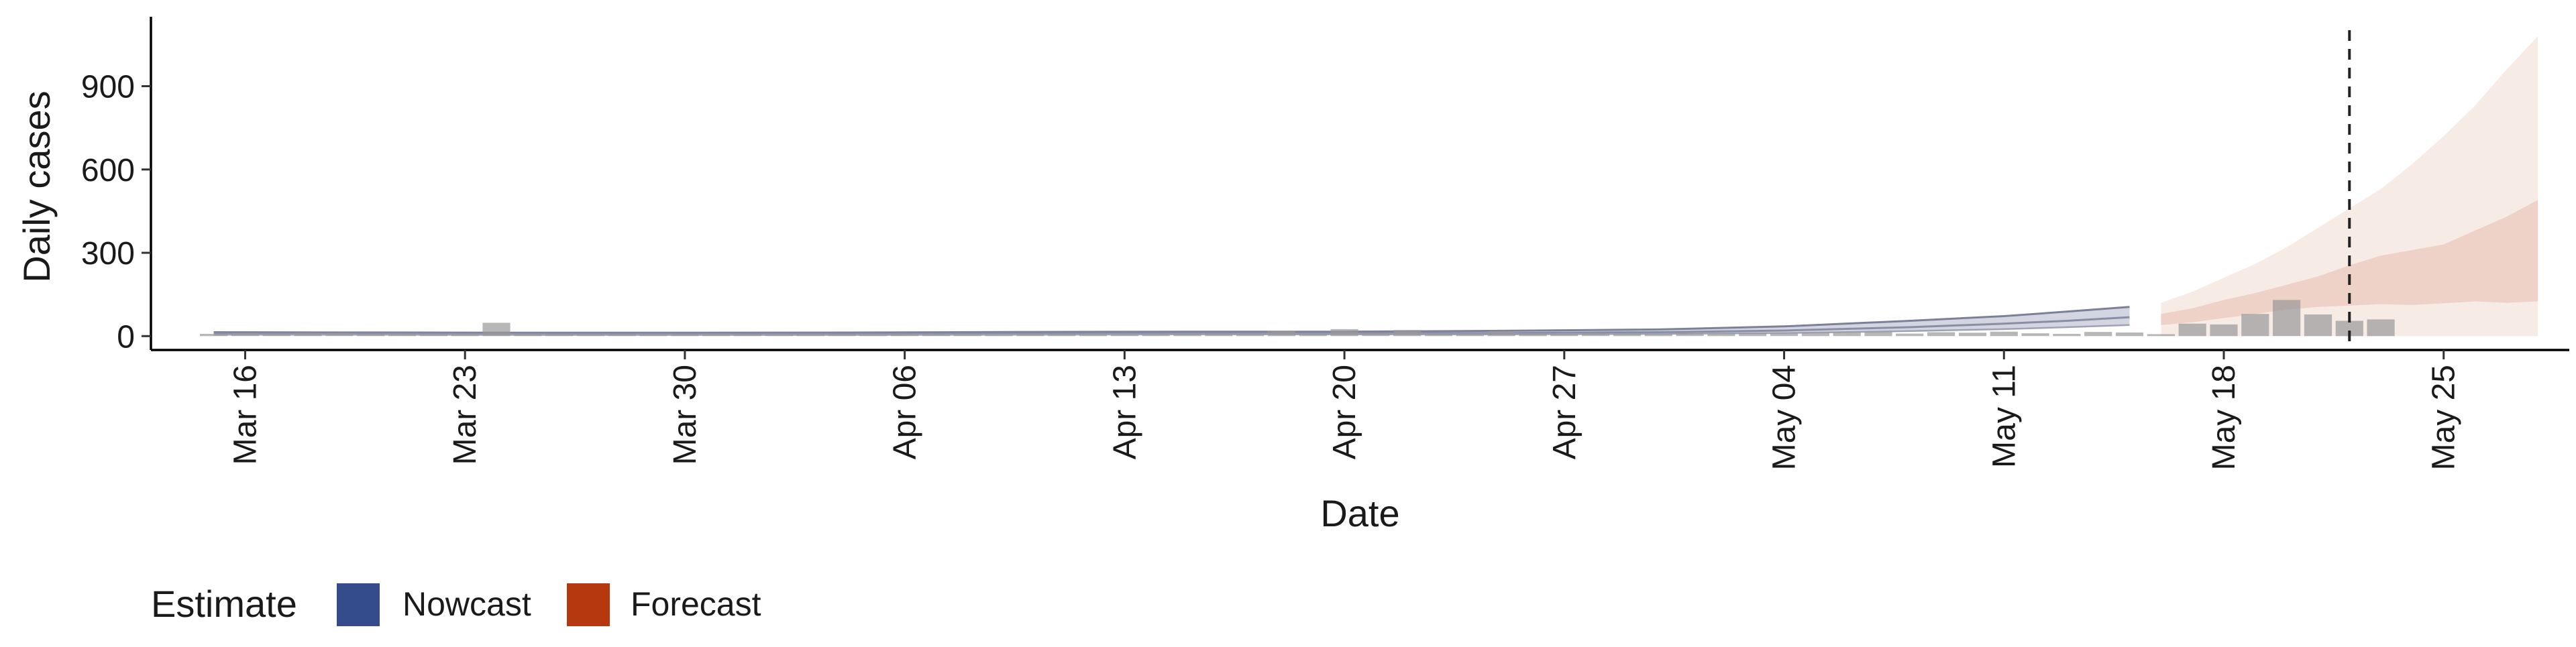 This screenshot has width=2576, height=647. I want to click on legend-label-nowcast: Nowcast, so click(466, 604).